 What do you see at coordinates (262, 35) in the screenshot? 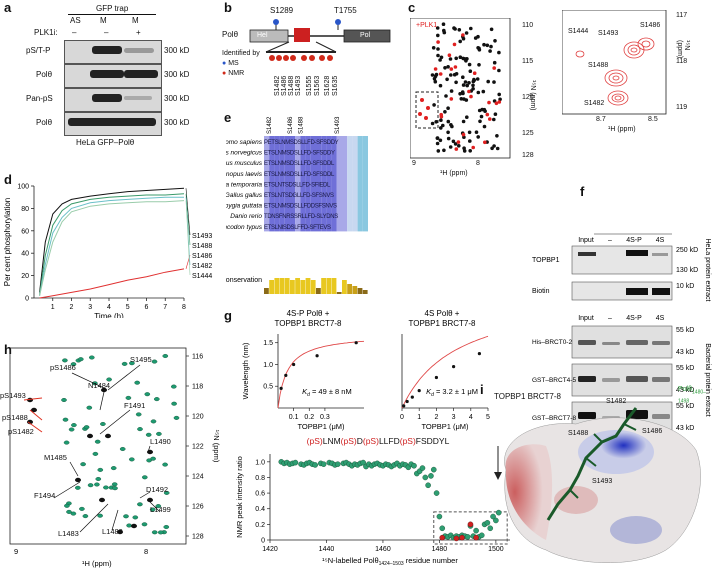
I see `hel-label: Hel` at bounding box center [262, 35].